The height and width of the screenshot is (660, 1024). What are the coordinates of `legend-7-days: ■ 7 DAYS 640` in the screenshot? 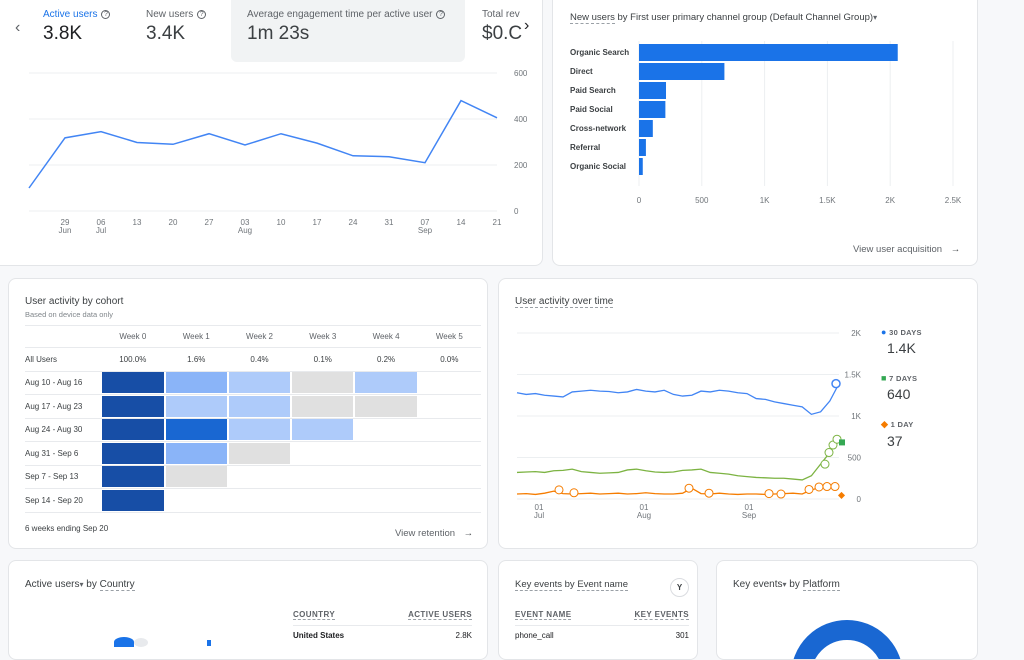 It's located at (899, 387).